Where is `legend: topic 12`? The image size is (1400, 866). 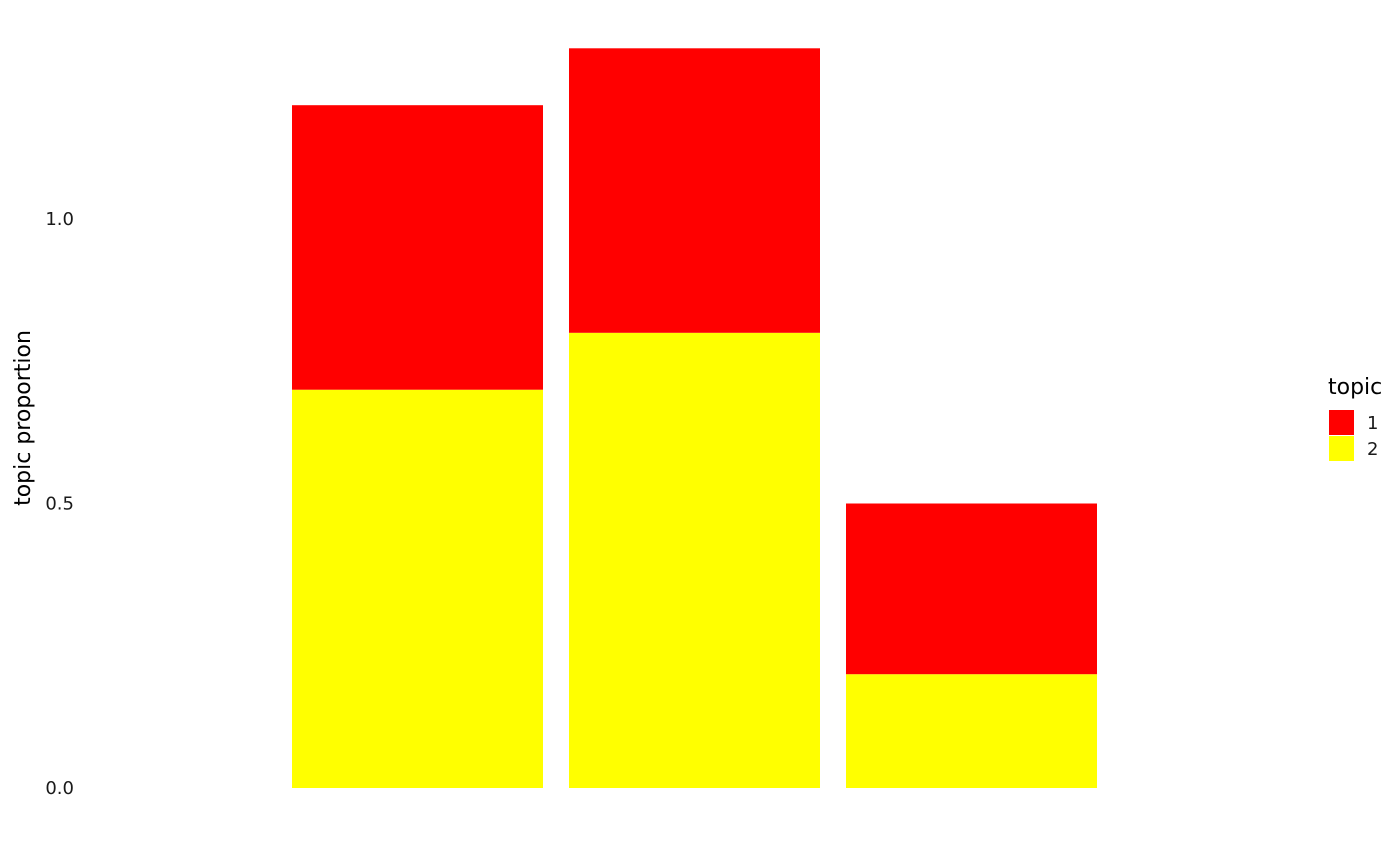
legend: topic 12 is located at coordinates (1355, 418).